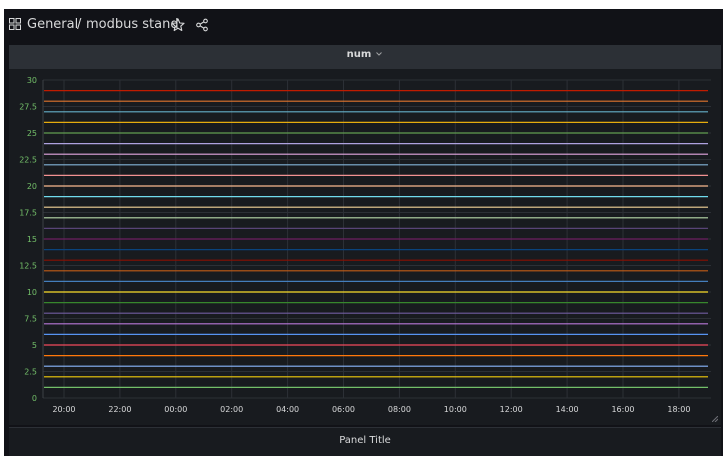 The image size is (728, 459). I want to click on x-tick-label: 22:00, so click(119, 409).